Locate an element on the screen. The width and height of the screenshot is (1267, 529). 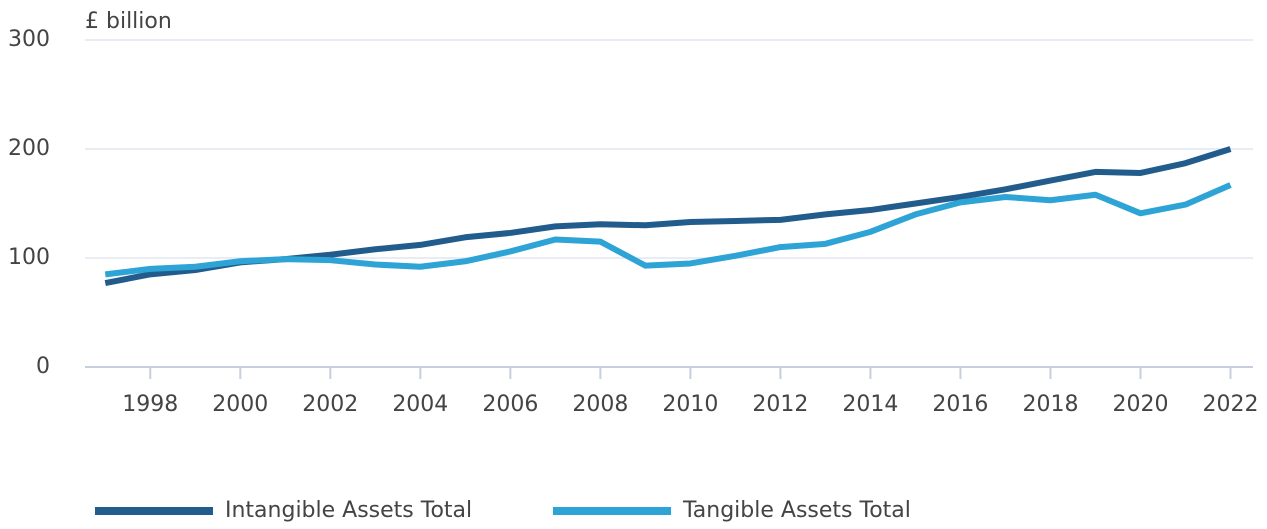
y-tick-label: 0 is located at coordinates (43, 366).